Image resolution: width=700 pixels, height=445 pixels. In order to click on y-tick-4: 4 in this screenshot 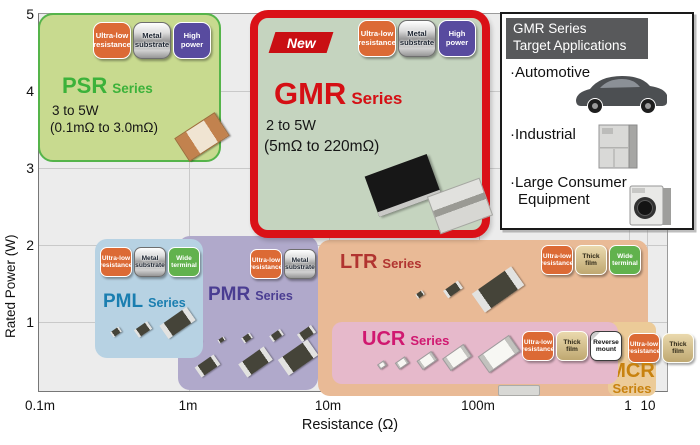, I will do `click(30, 91)`.